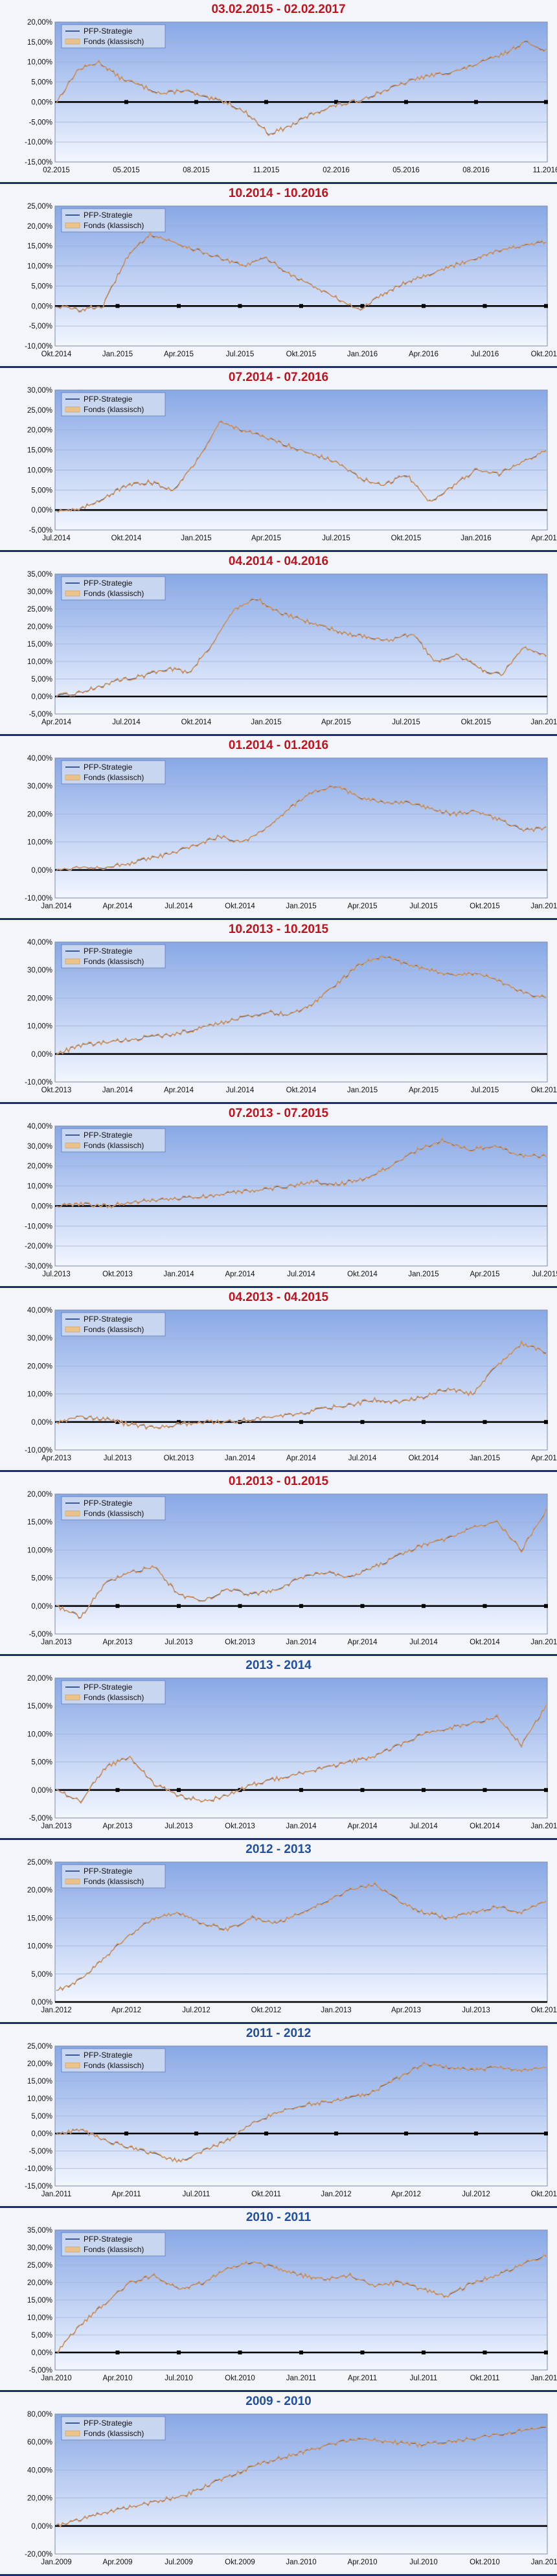 The height and width of the screenshot is (2576, 557). I want to click on x-tick-label: Jan.2012, so click(336, 2194).